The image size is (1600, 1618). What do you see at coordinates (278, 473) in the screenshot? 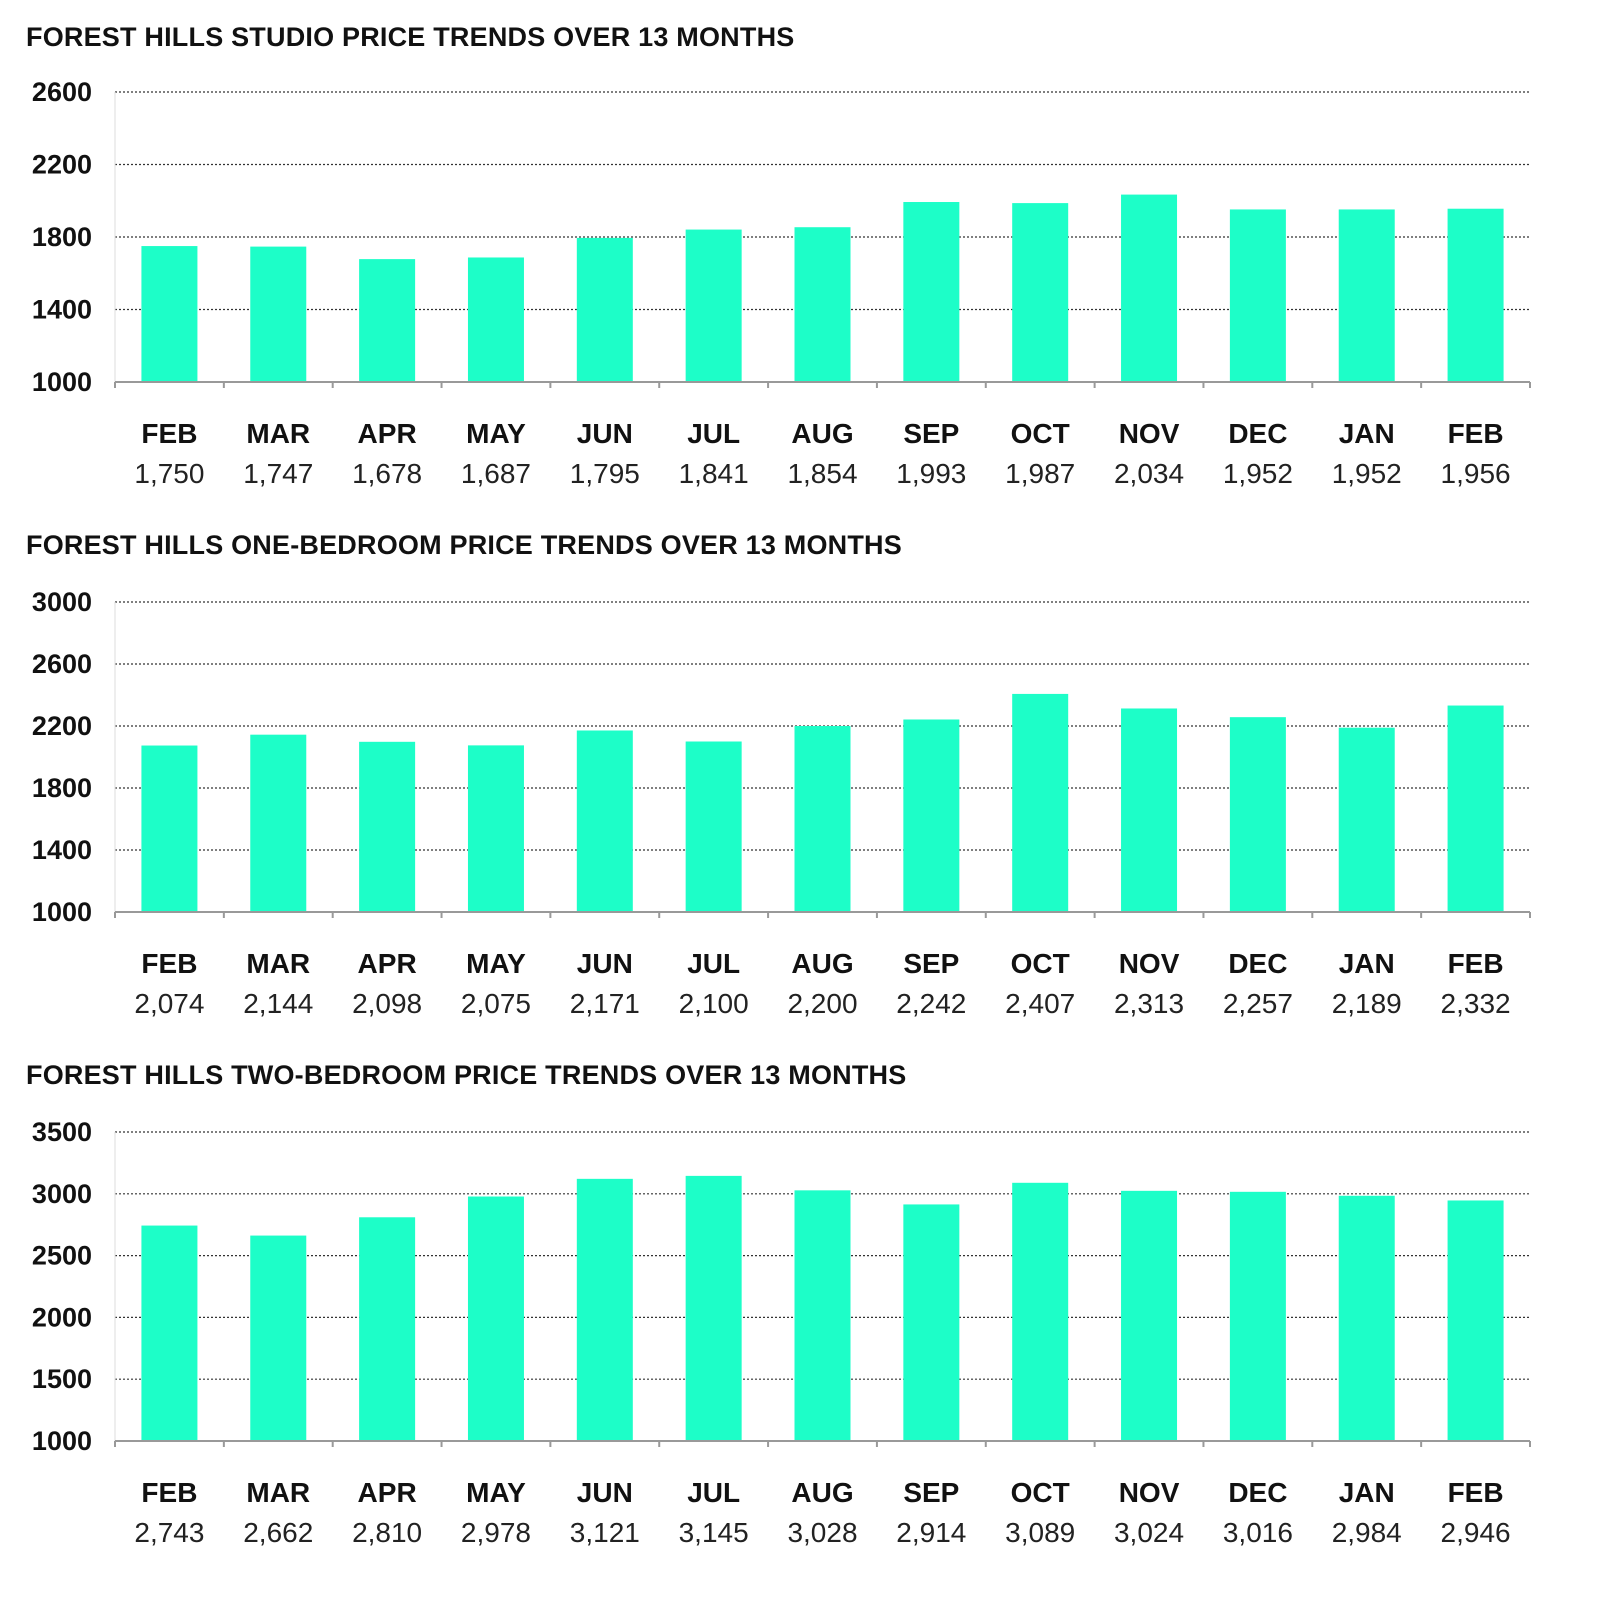
I see `x-value-label: 1,747` at bounding box center [278, 473].